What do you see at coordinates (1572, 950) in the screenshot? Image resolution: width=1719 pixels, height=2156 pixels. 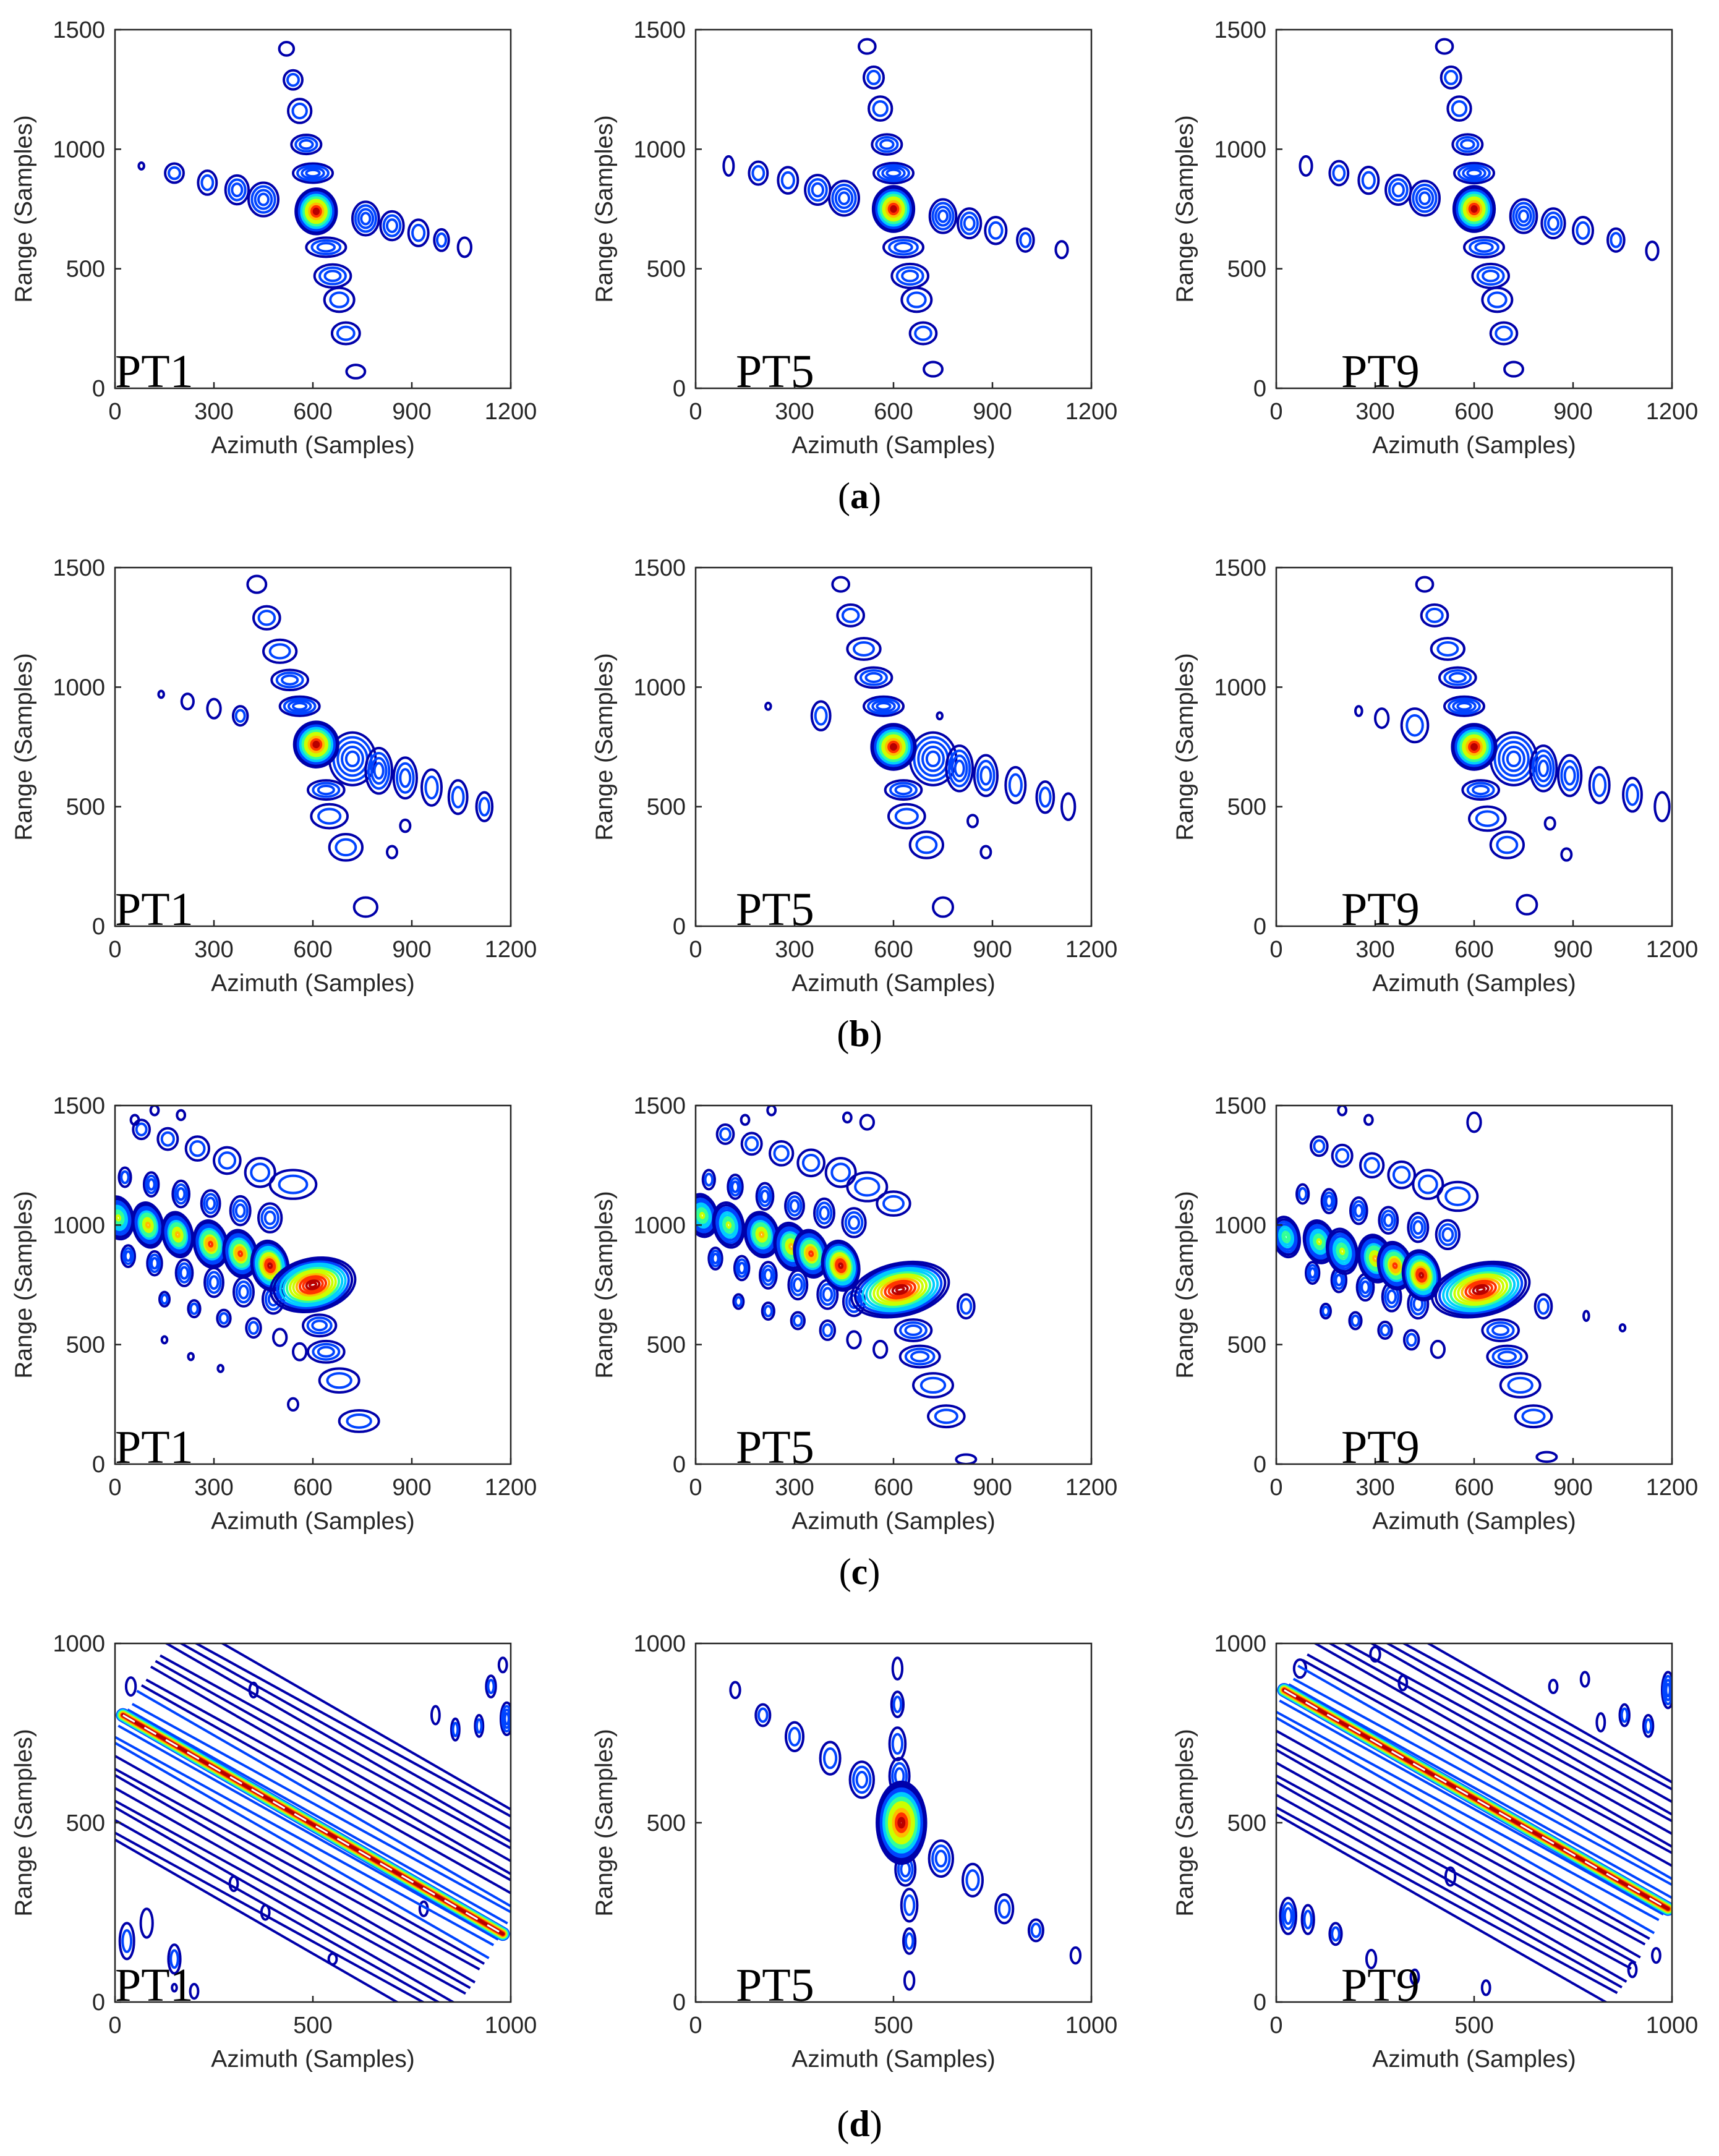 I see `x-tick-label: 900` at bounding box center [1572, 950].